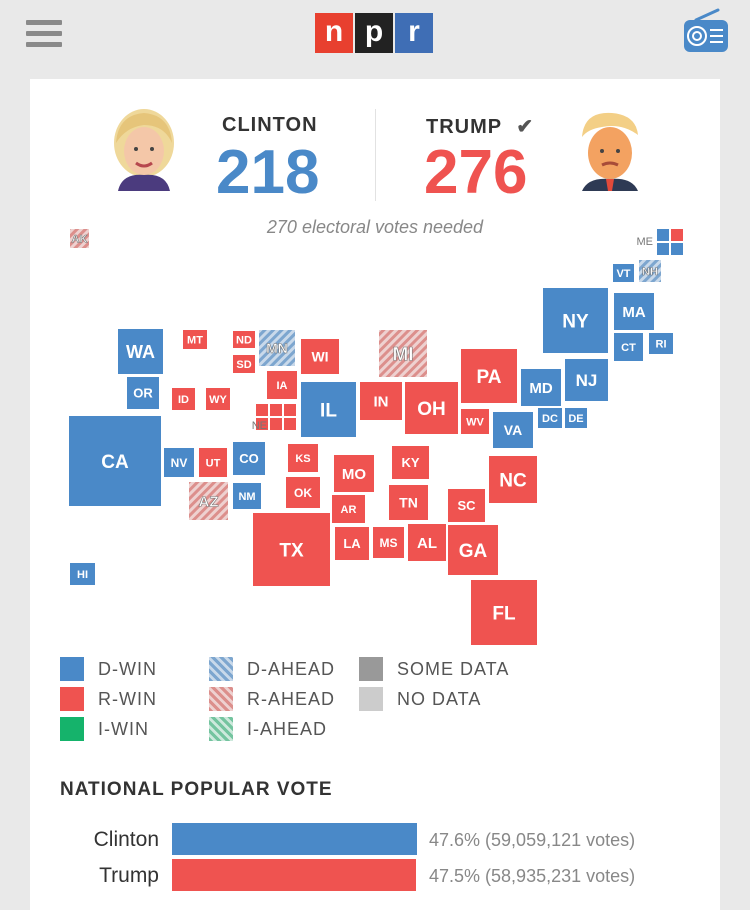 Image resolution: width=750 pixels, height=910 pixels. I want to click on legend-item-some: SOME DATA, so click(434, 669).